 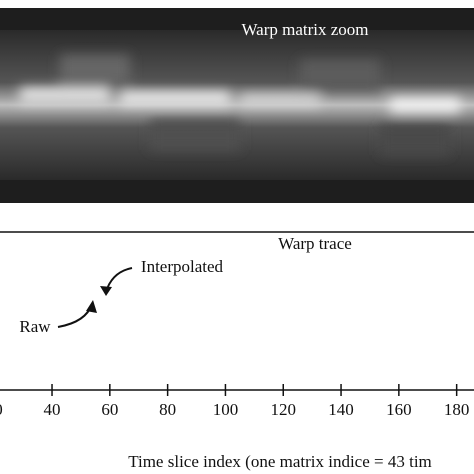 I want to click on chart-title: Warp trace, so click(x=315, y=243).